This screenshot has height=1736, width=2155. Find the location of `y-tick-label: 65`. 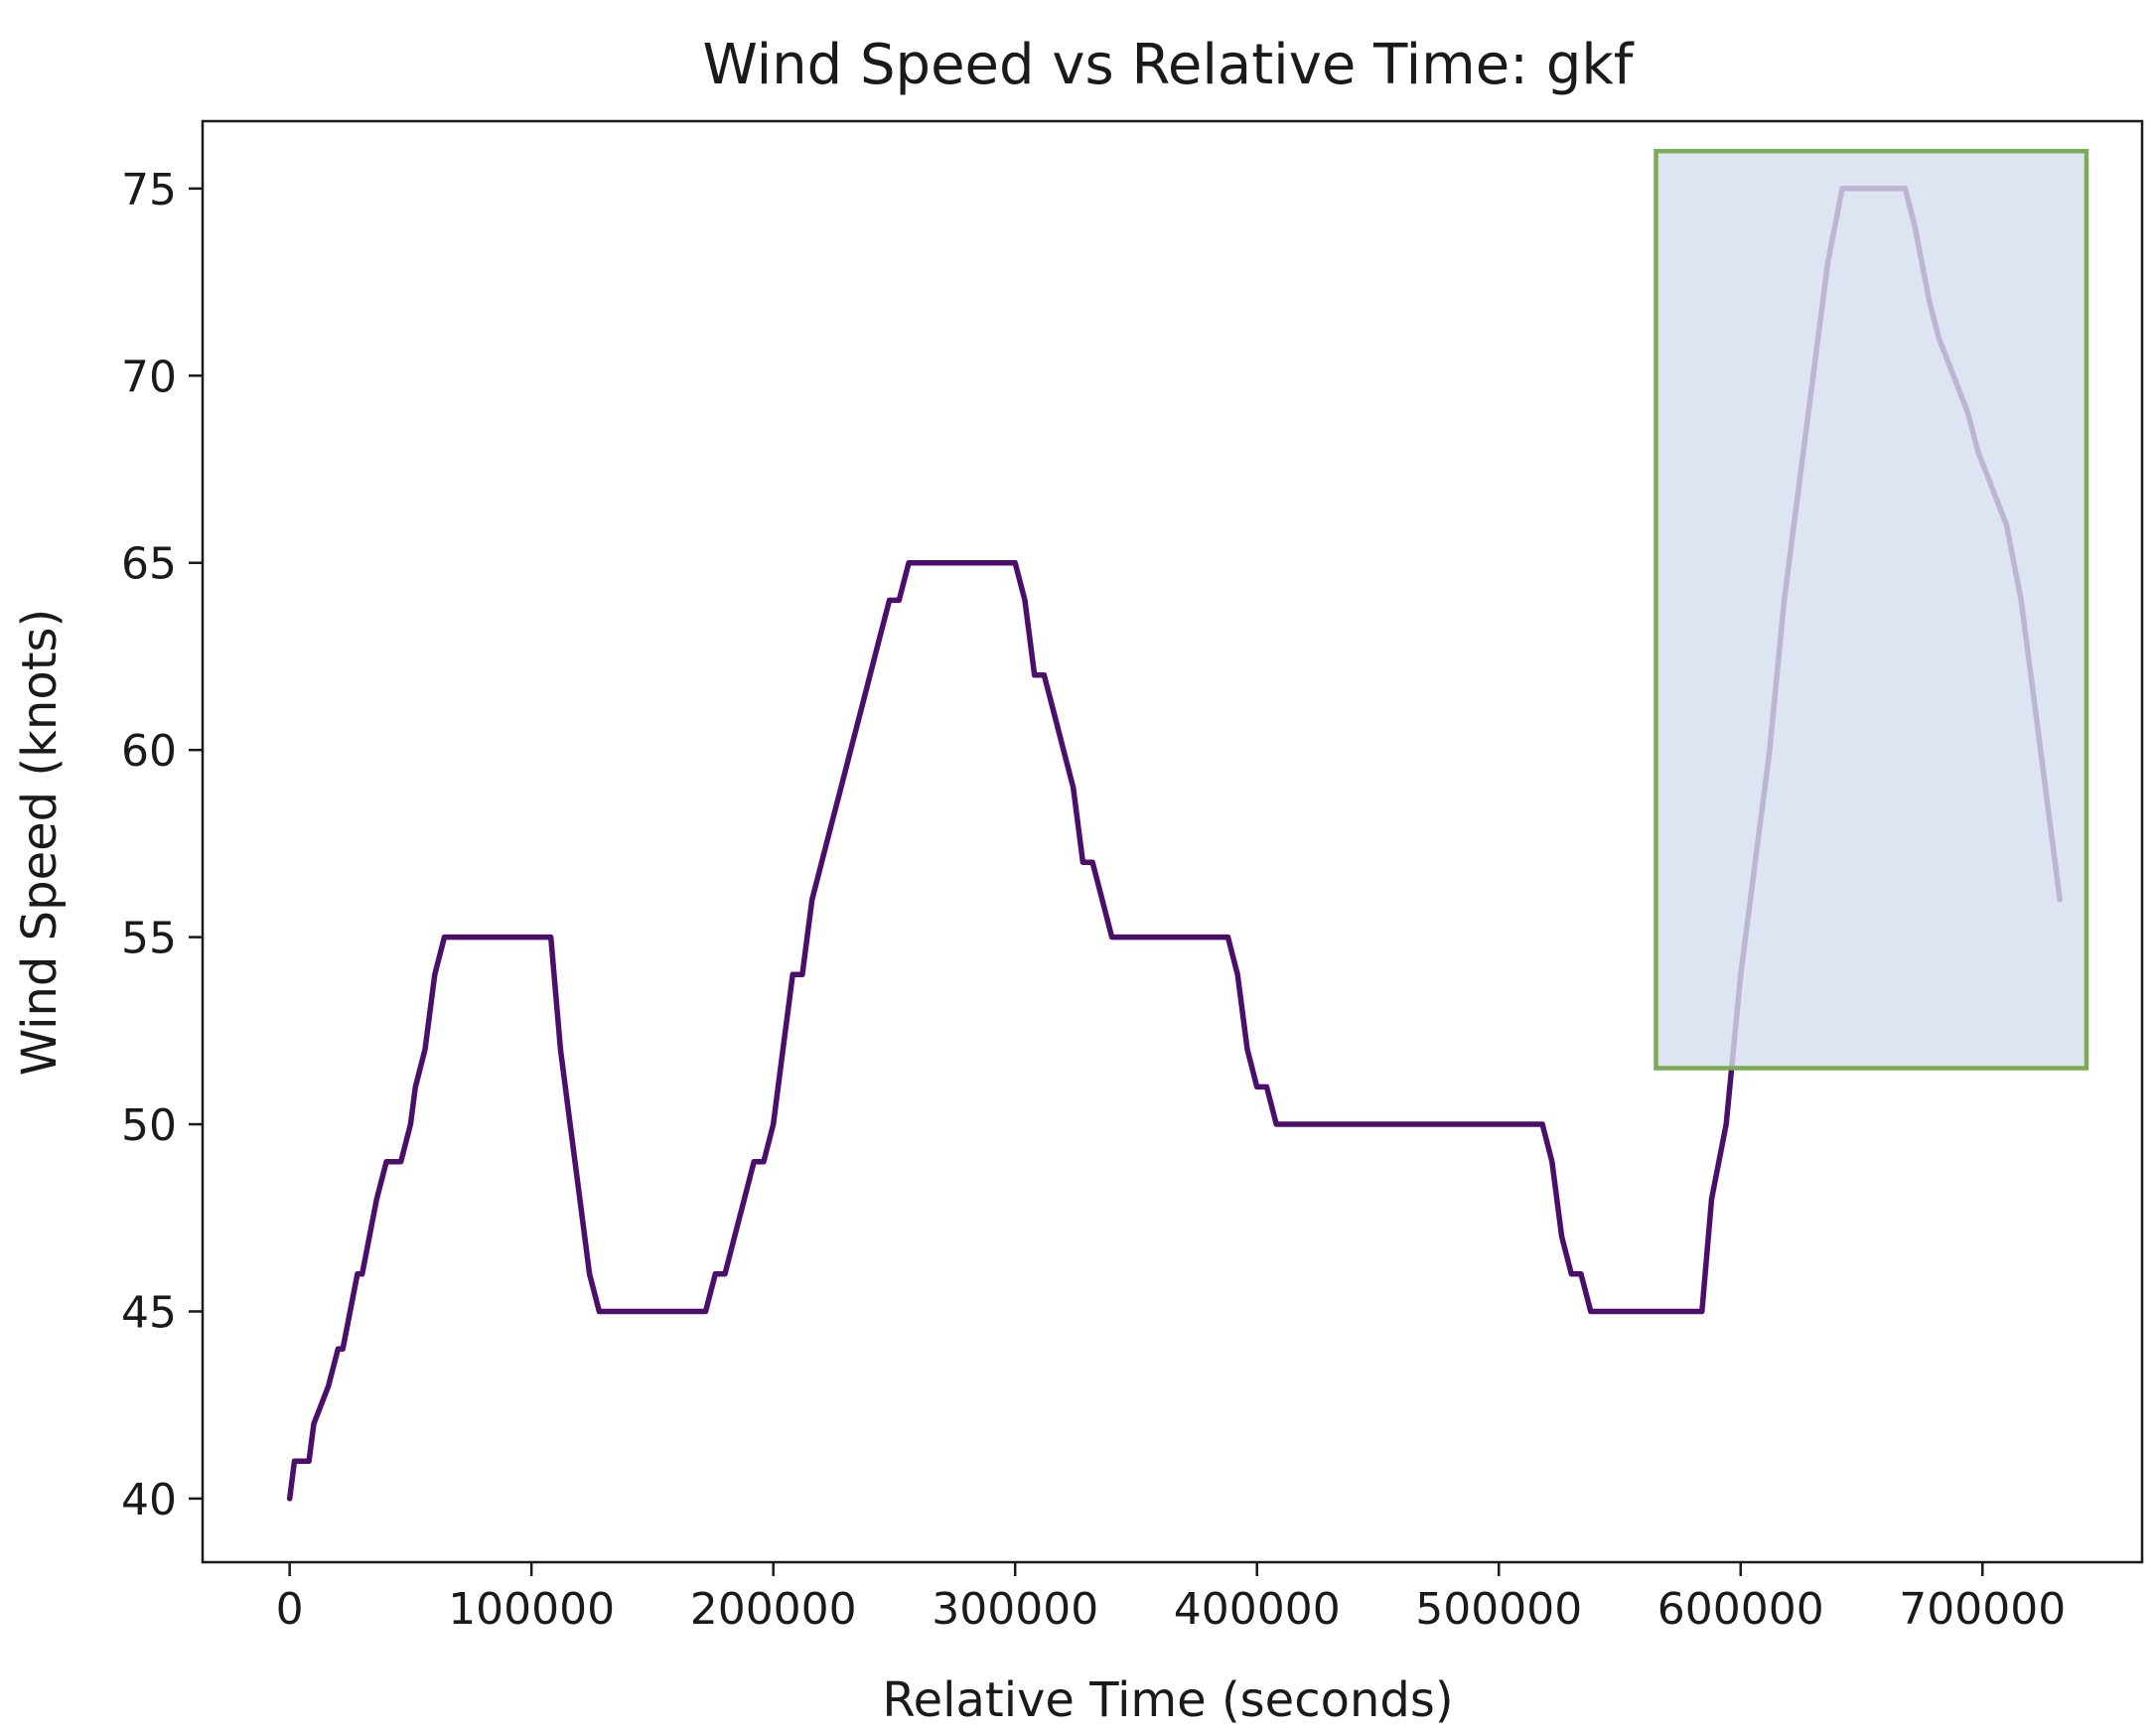

y-tick-label: 65 is located at coordinates (149, 564).